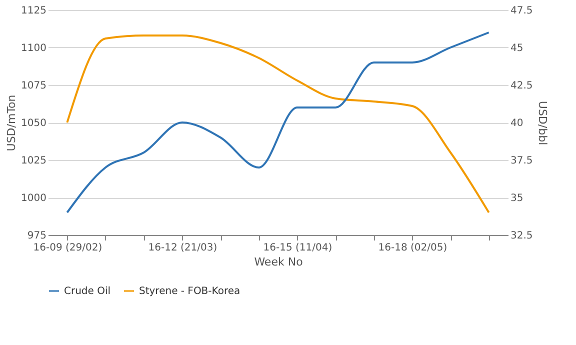 This screenshot has width=576, height=345. I want to click on y-axis-title: USD/mTon, so click(11, 123).